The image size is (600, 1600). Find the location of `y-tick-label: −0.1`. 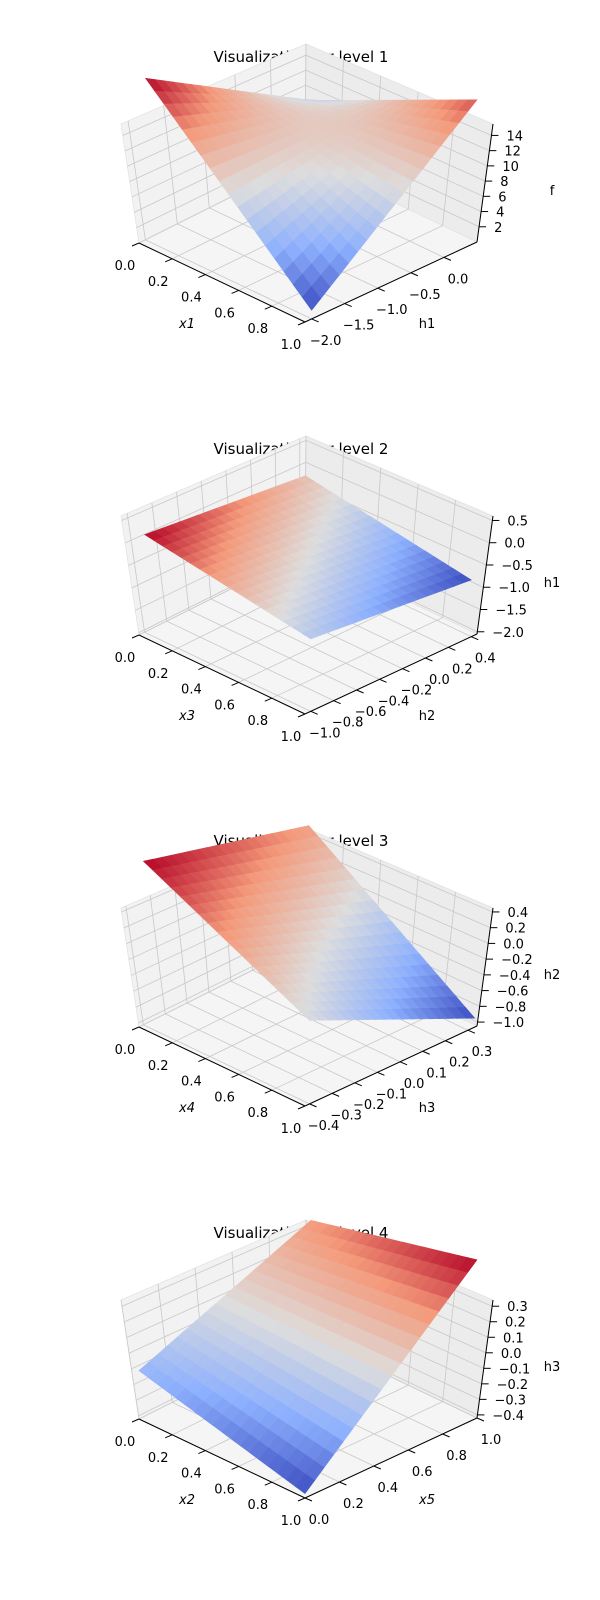

y-tick-label: −0.1 is located at coordinates (392, 1094).